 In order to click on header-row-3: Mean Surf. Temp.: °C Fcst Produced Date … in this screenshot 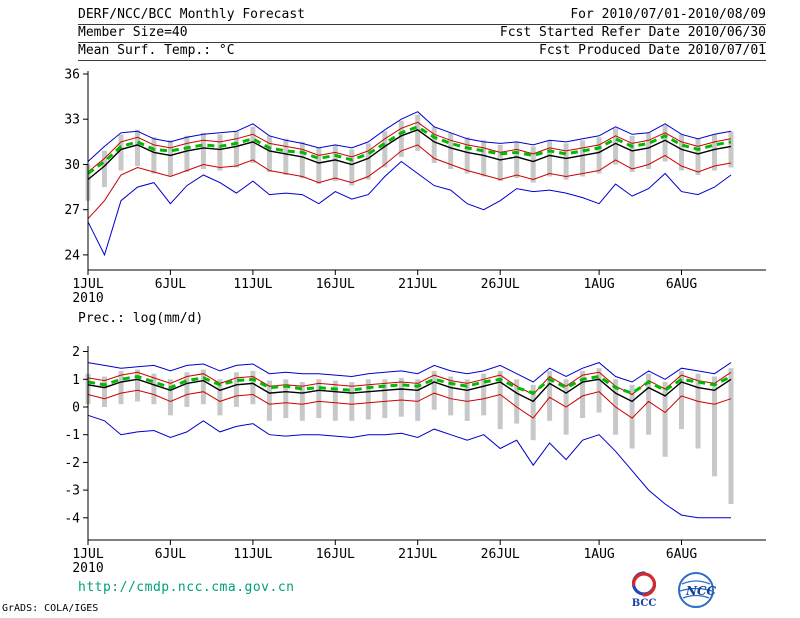, I will do `click(422, 51)`.